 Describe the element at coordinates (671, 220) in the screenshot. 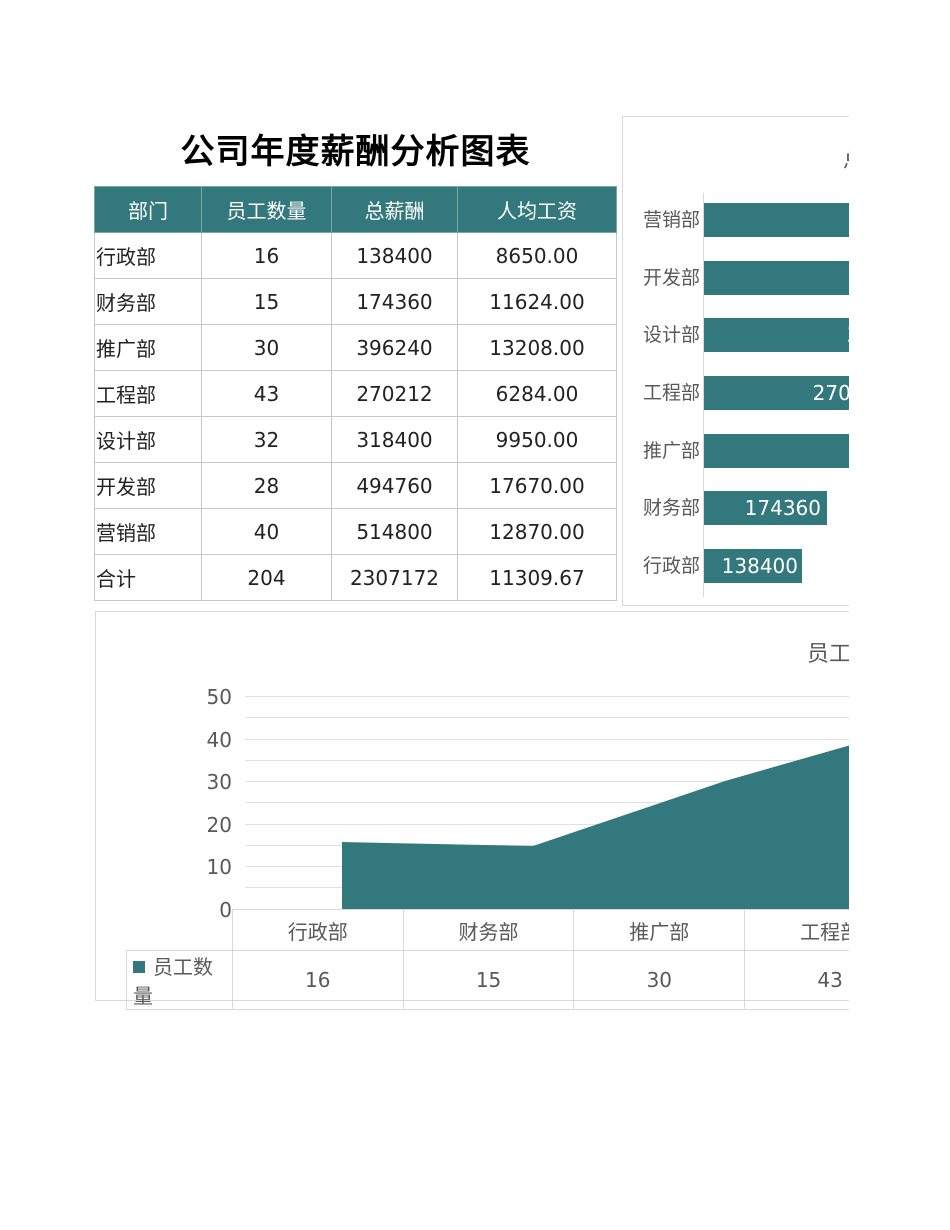

I see `bar-label: 营销部` at that location.